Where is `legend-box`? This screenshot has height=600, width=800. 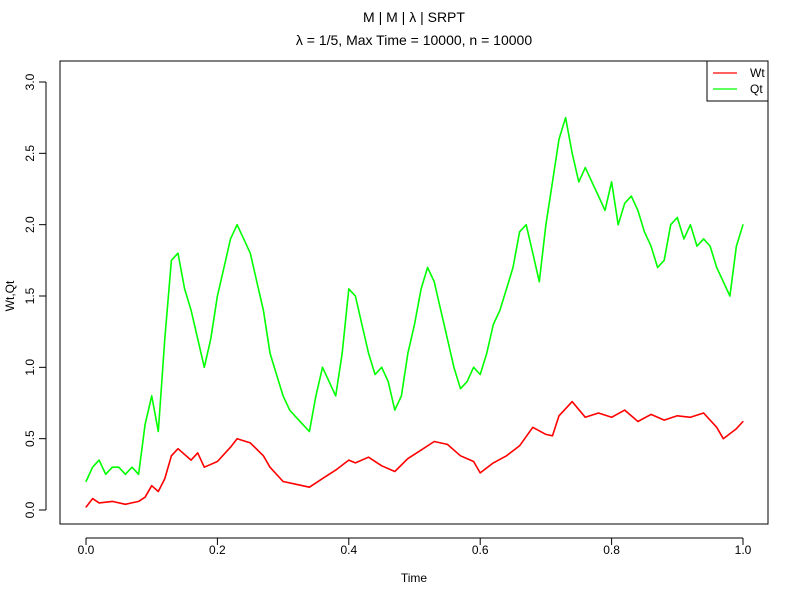 legend-box is located at coordinates (737, 81).